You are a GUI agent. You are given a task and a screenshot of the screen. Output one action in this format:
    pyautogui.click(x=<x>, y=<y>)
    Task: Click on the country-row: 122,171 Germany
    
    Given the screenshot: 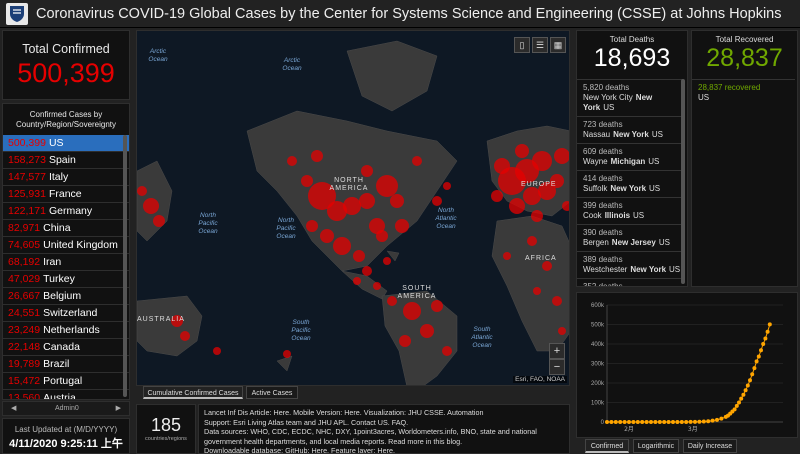 What is the action you would take?
    pyautogui.click(x=66, y=211)
    